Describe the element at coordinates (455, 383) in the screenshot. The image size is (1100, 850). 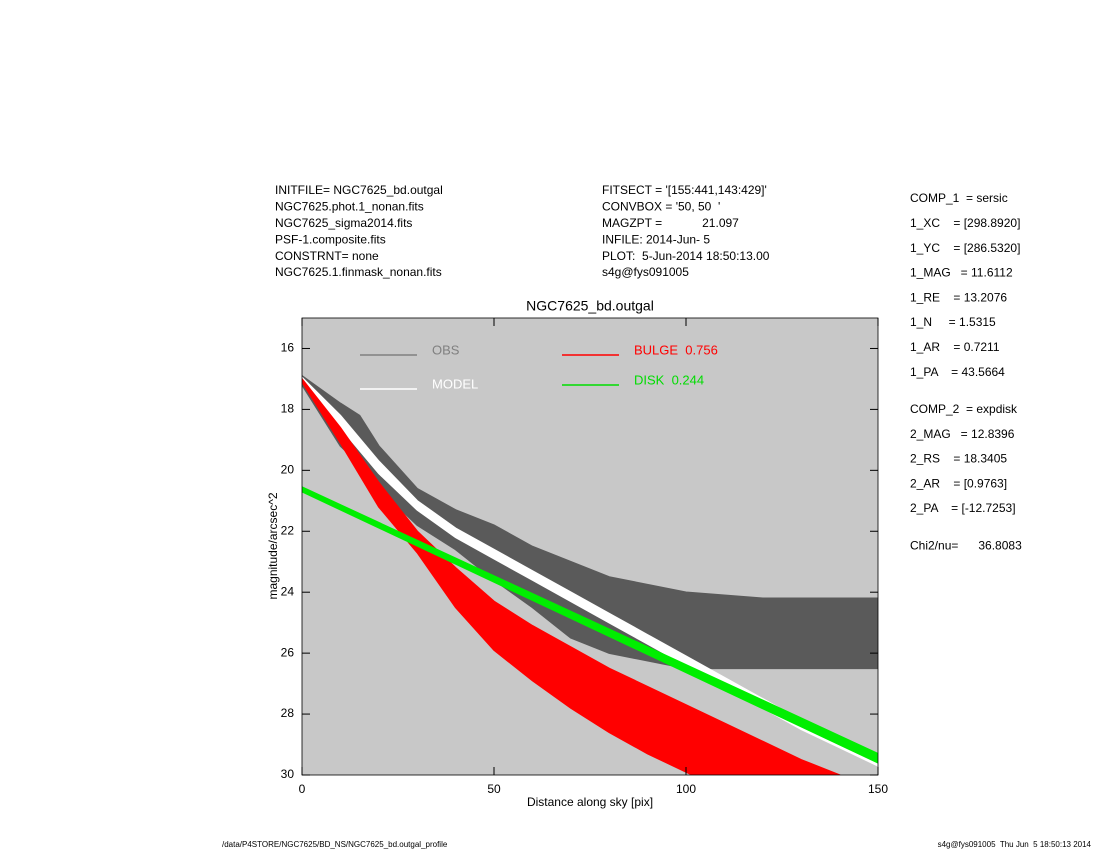
I see `legend-label: MODEL` at that location.